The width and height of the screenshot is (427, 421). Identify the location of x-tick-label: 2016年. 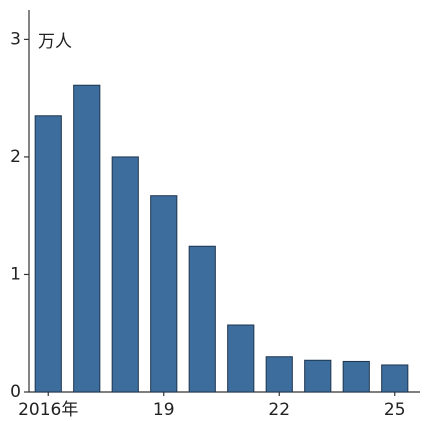
(48, 410).